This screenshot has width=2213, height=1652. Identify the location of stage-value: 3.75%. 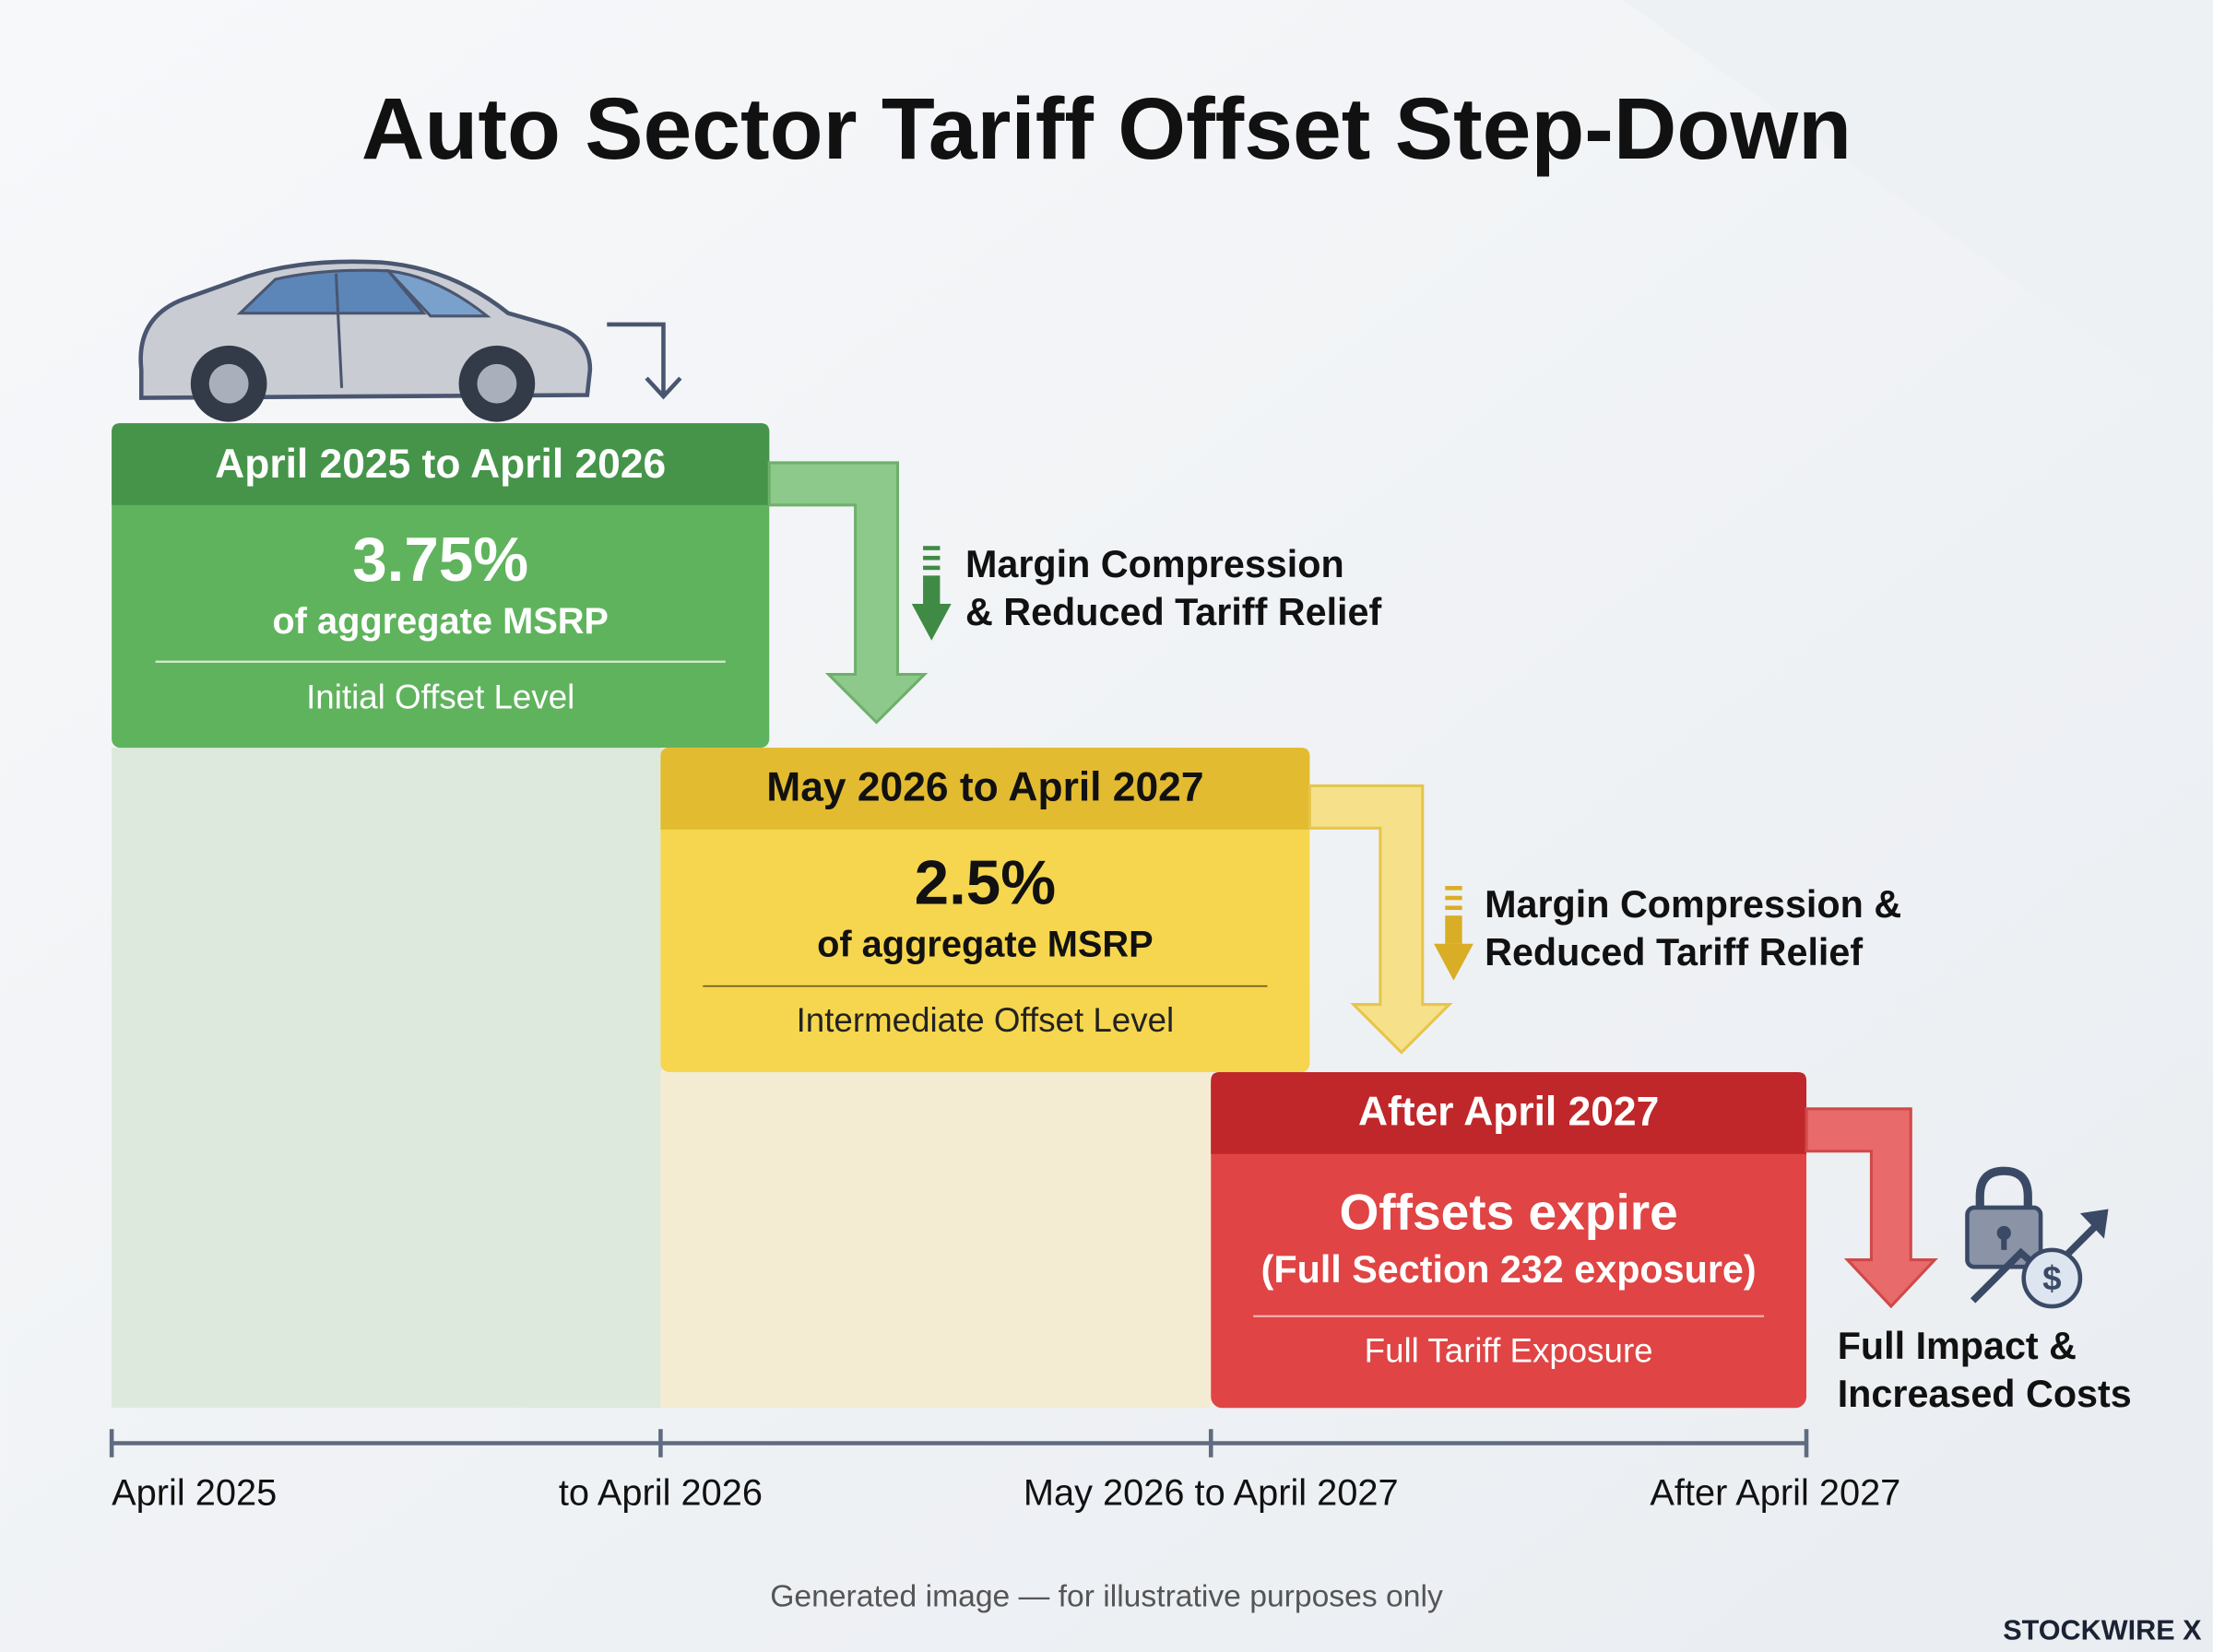
(440, 560).